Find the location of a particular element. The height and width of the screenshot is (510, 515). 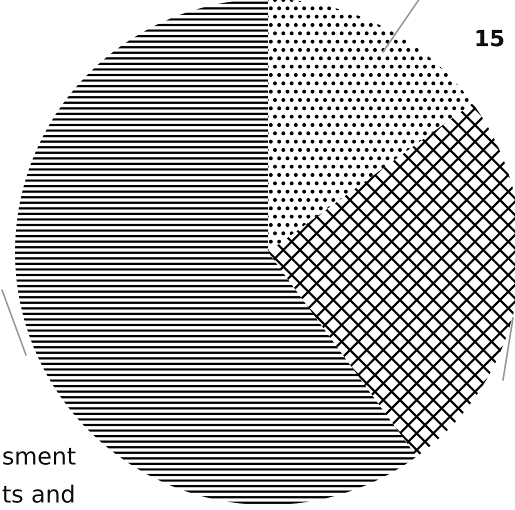

text: ts and is located at coordinates (38, 493).